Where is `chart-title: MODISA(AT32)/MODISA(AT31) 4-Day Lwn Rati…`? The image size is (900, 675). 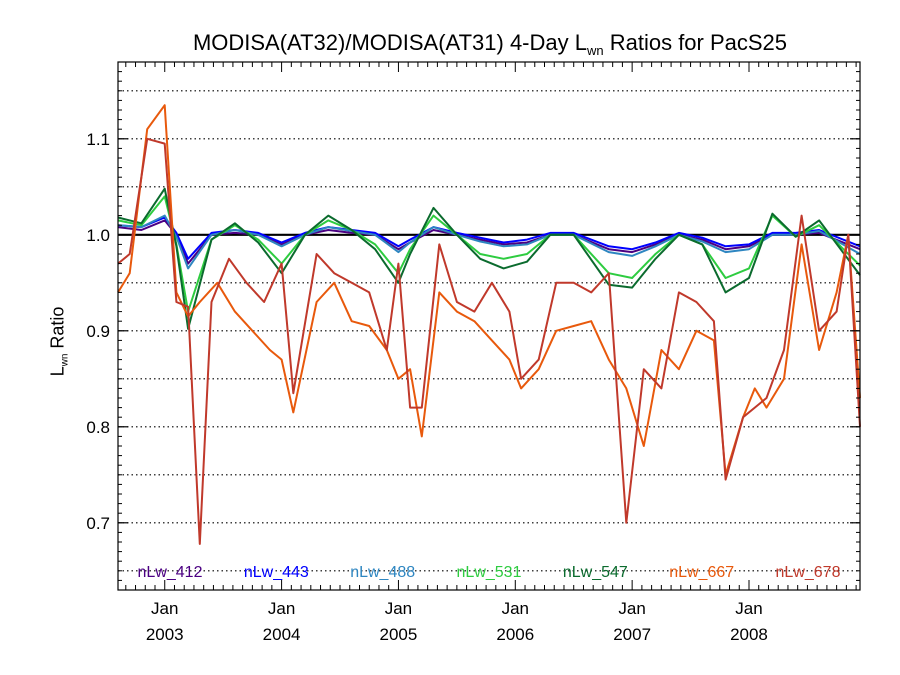 chart-title: MODISA(AT32)/MODISA(AT31) 4-Day Lwn Rati… is located at coordinates (490, 44).